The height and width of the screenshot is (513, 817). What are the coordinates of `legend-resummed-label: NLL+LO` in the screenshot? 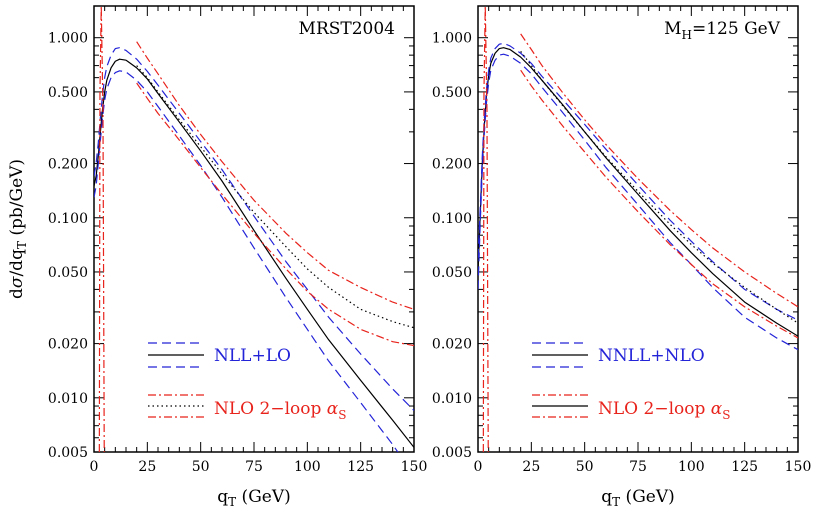 It's located at (252, 356).